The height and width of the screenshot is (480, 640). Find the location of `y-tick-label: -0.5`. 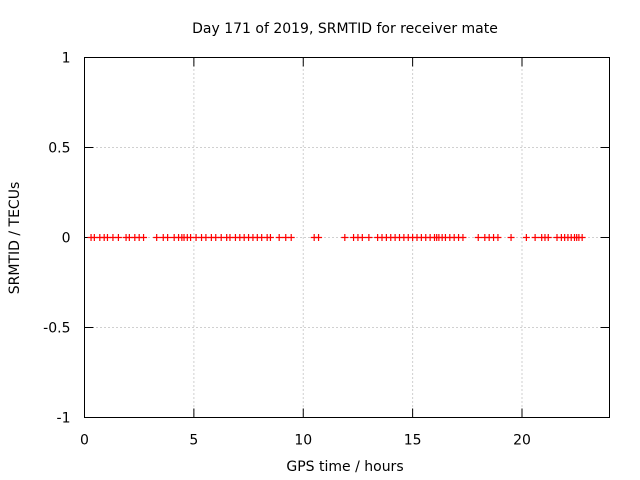

y-tick-label: -0.5 is located at coordinates (56, 329).